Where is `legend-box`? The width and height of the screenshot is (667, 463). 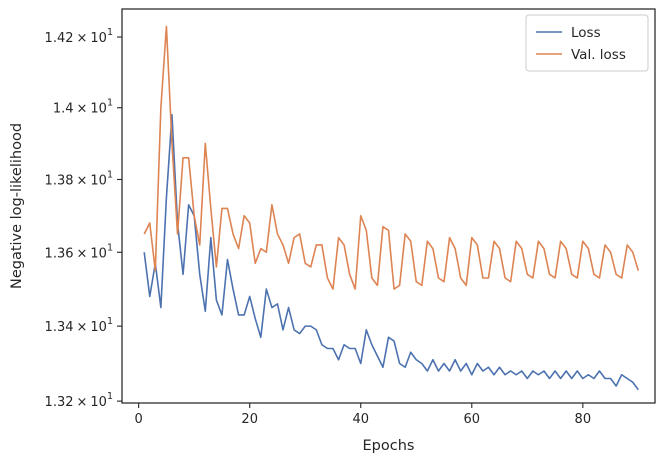
legend-box is located at coordinates (587, 43).